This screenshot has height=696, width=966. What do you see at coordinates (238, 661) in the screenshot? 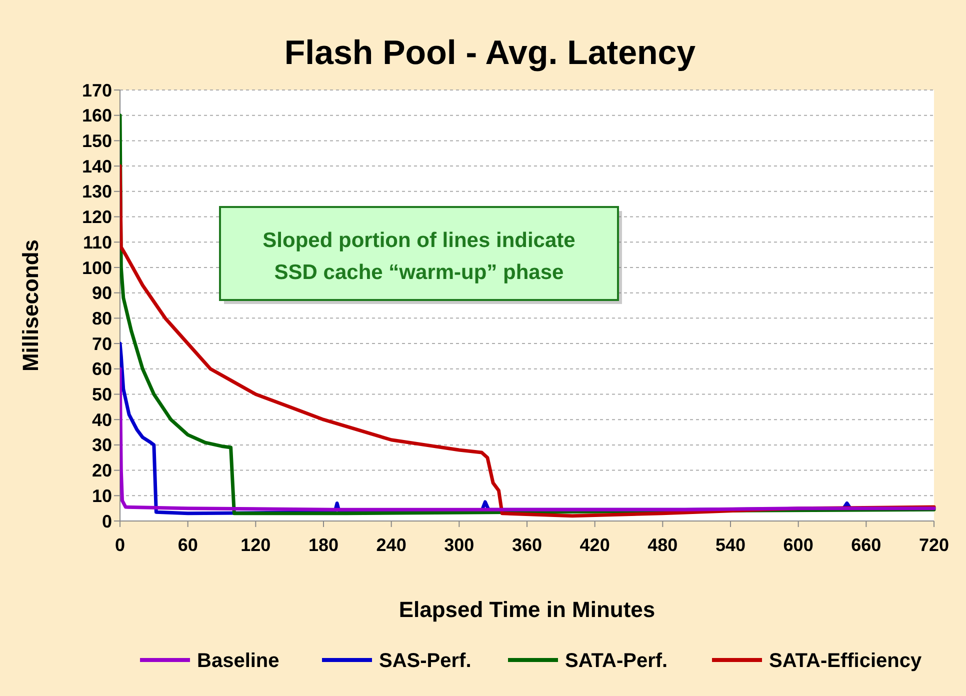
I see `legend-label: Baseline` at bounding box center [238, 661].